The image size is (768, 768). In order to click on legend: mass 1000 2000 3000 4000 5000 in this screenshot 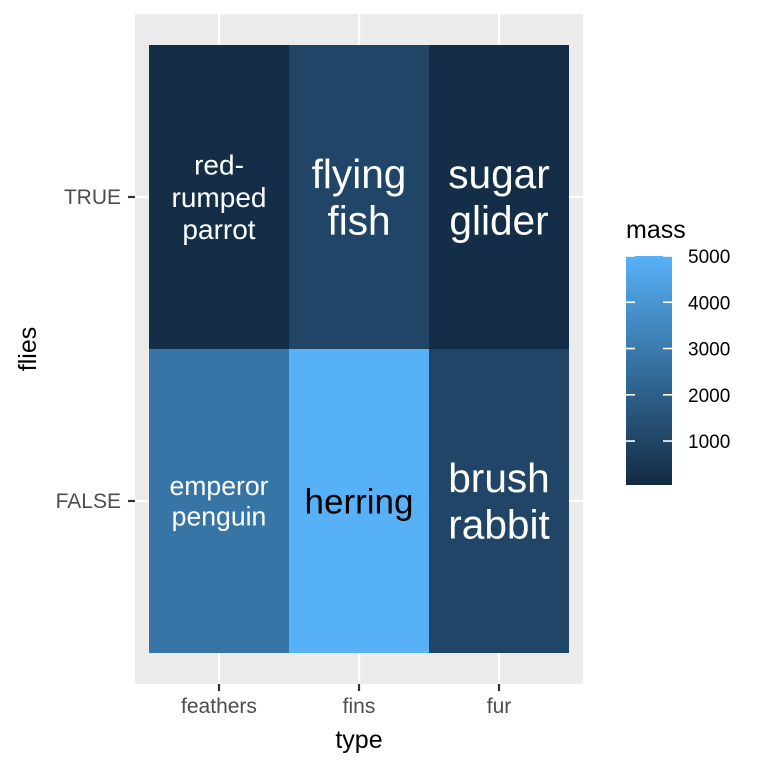, I will do `click(678, 350)`.